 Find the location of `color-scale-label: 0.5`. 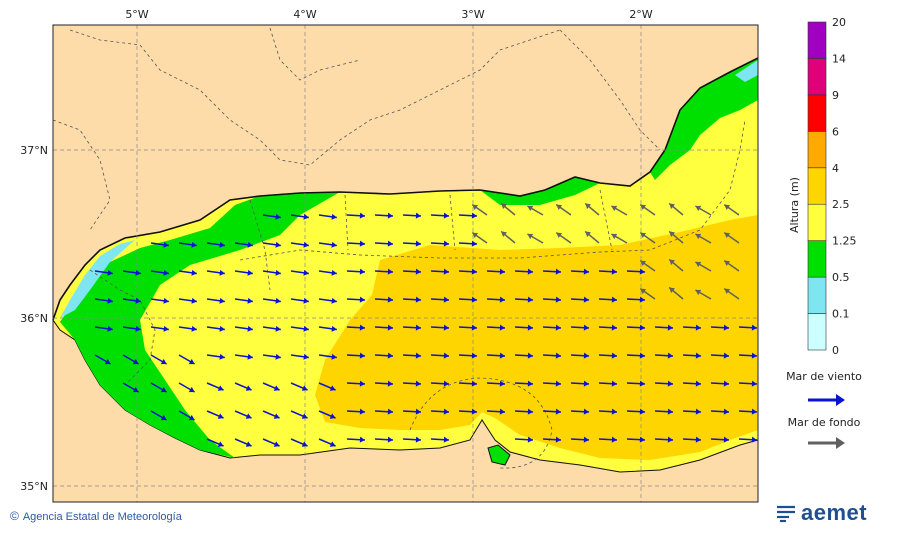

color-scale-label: 0.5 is located at coordinates (841, 277).